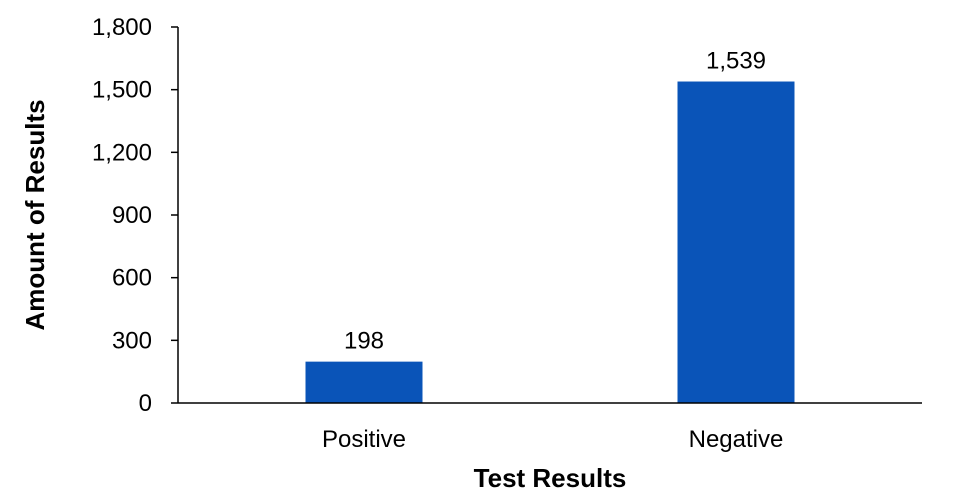 Image resolution: width=954 pixels, height=494 pixels. I want to click on y-tick-label: 300, so click(132, 340).